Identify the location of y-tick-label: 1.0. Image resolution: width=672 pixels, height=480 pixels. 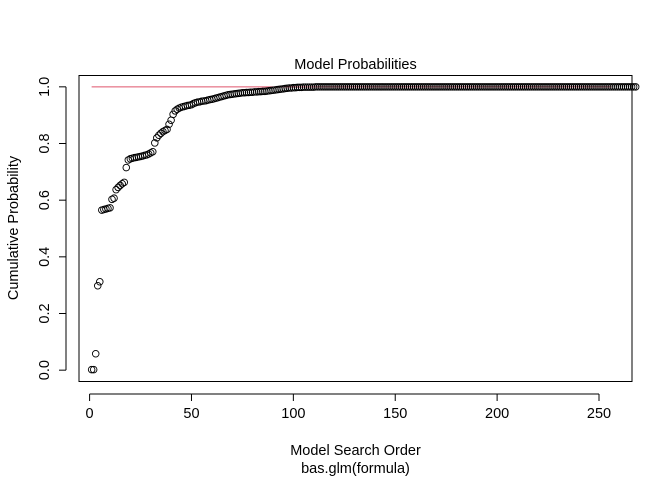
(45, 87).